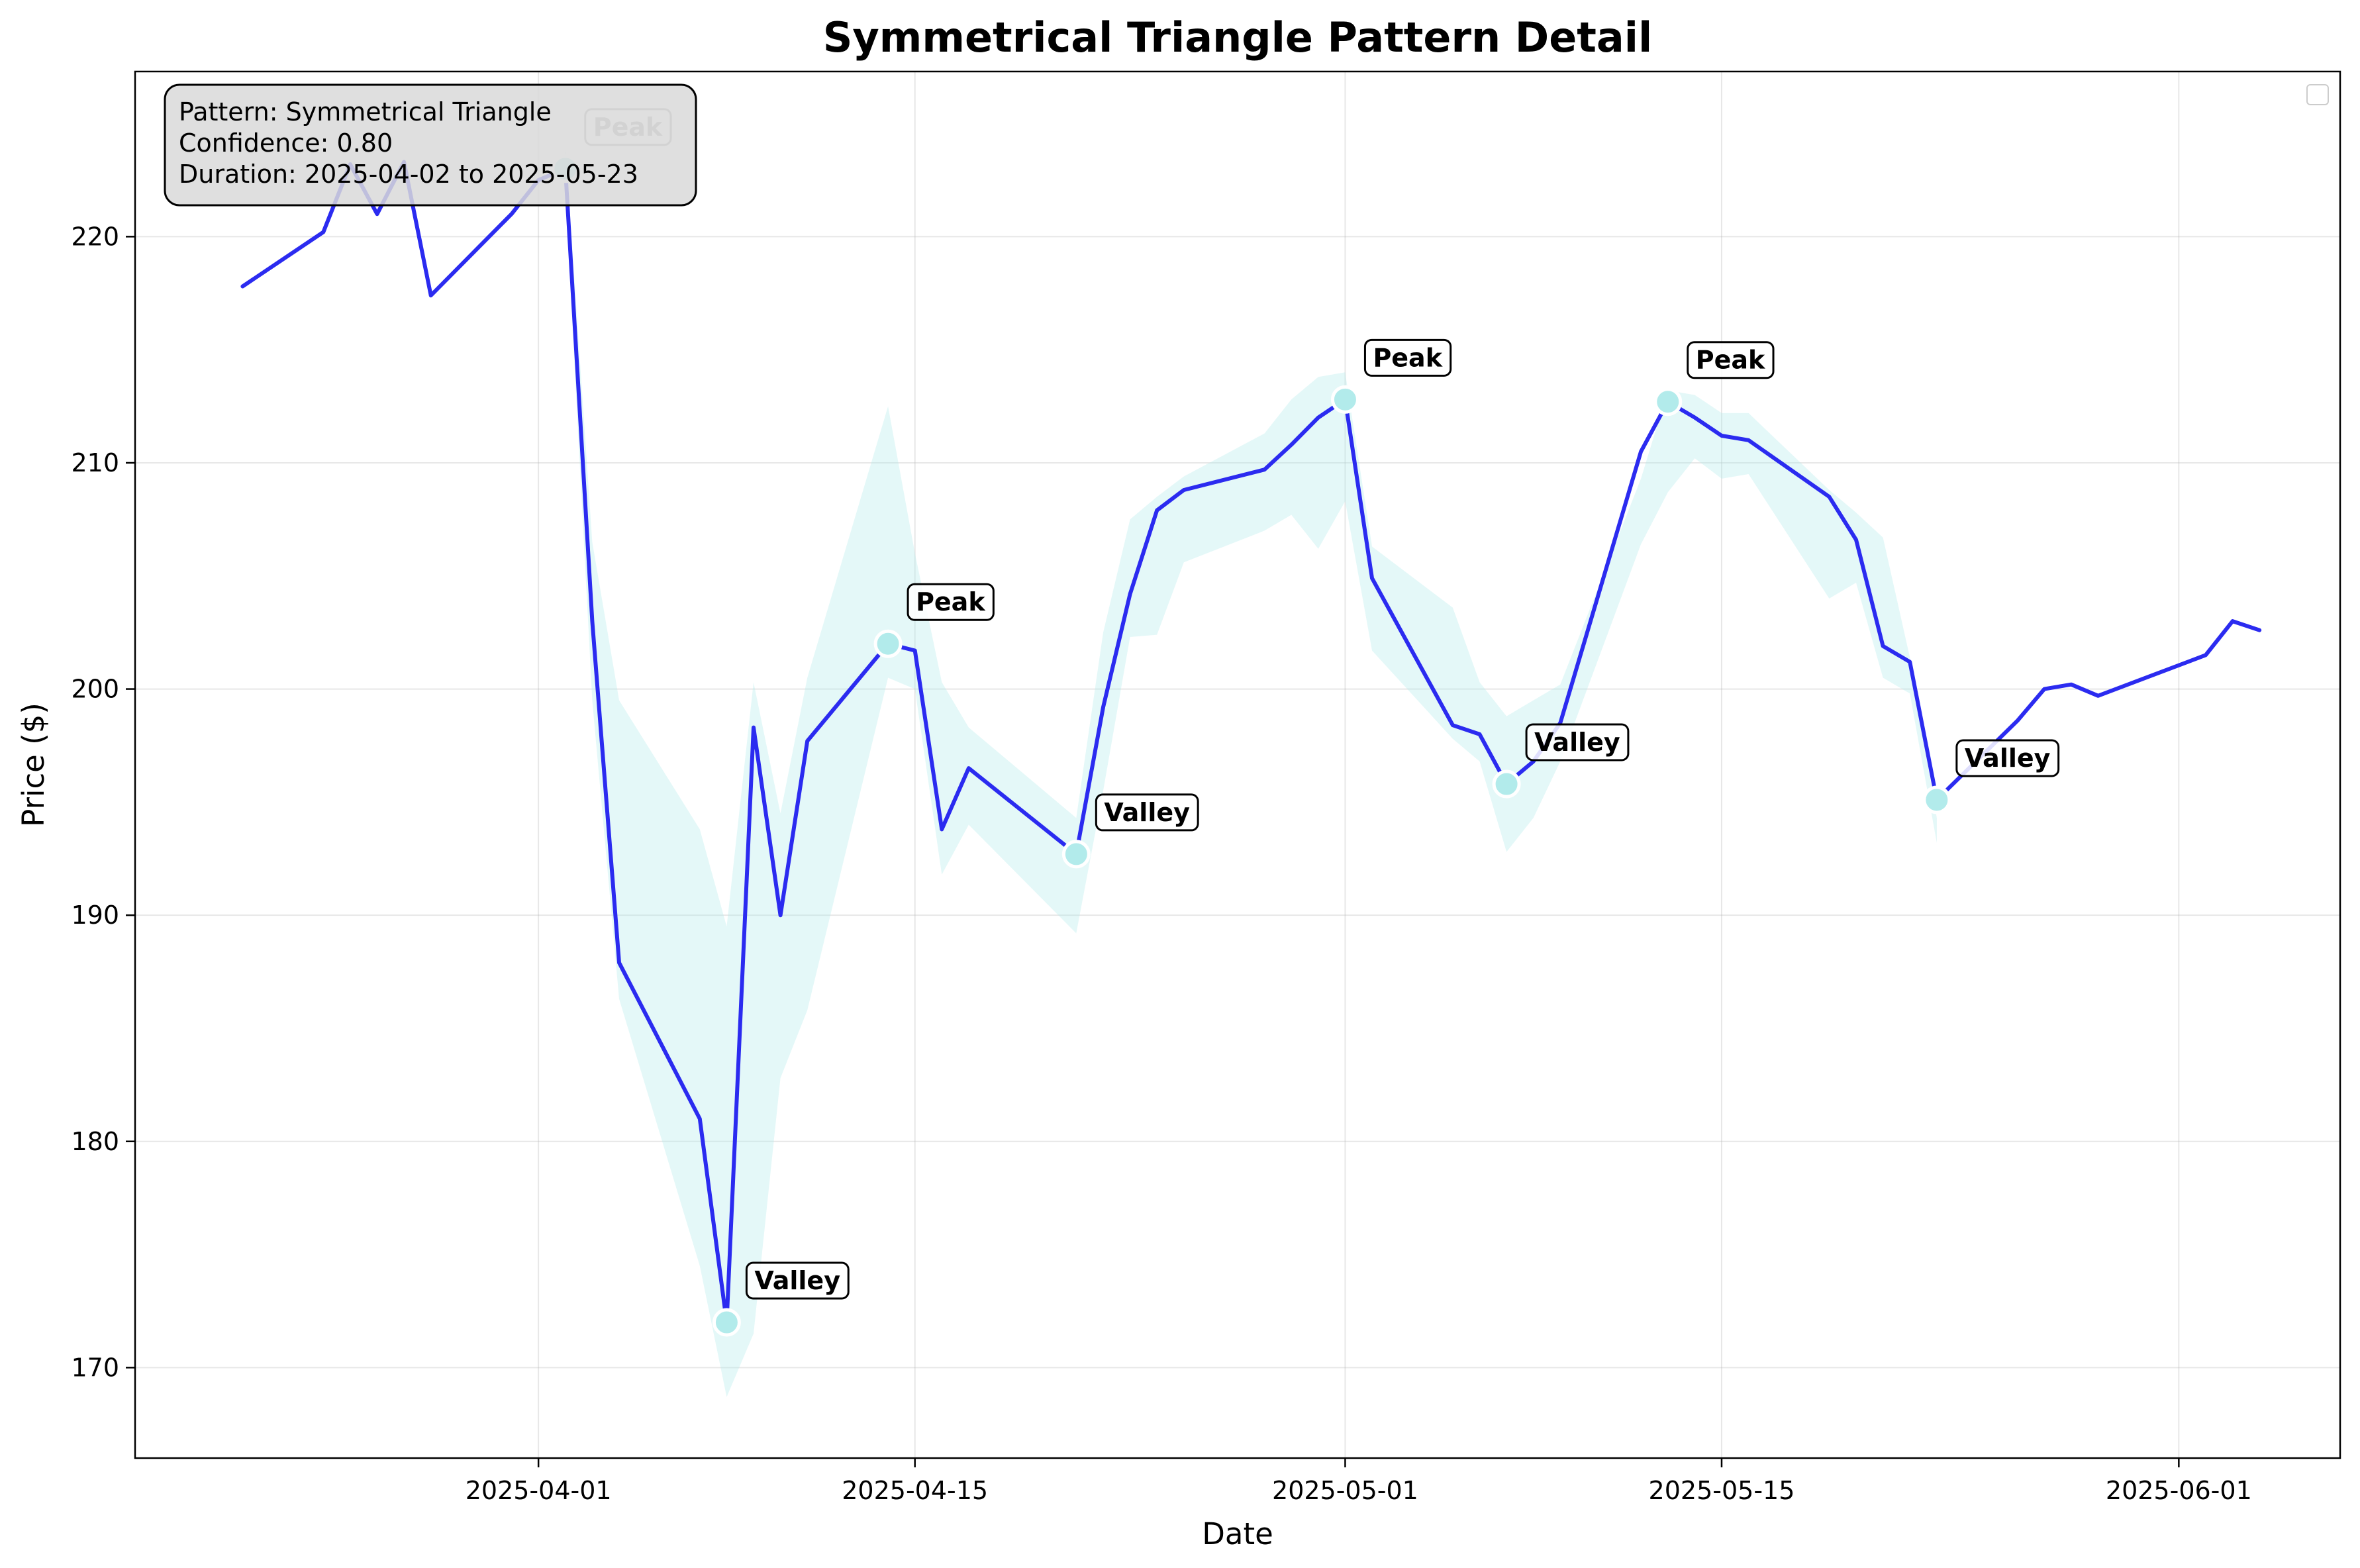 This screenshot has height=1568, width=2360. I want to click on x-tick-label-2: 2025-05-01, so click(1345, 1490).